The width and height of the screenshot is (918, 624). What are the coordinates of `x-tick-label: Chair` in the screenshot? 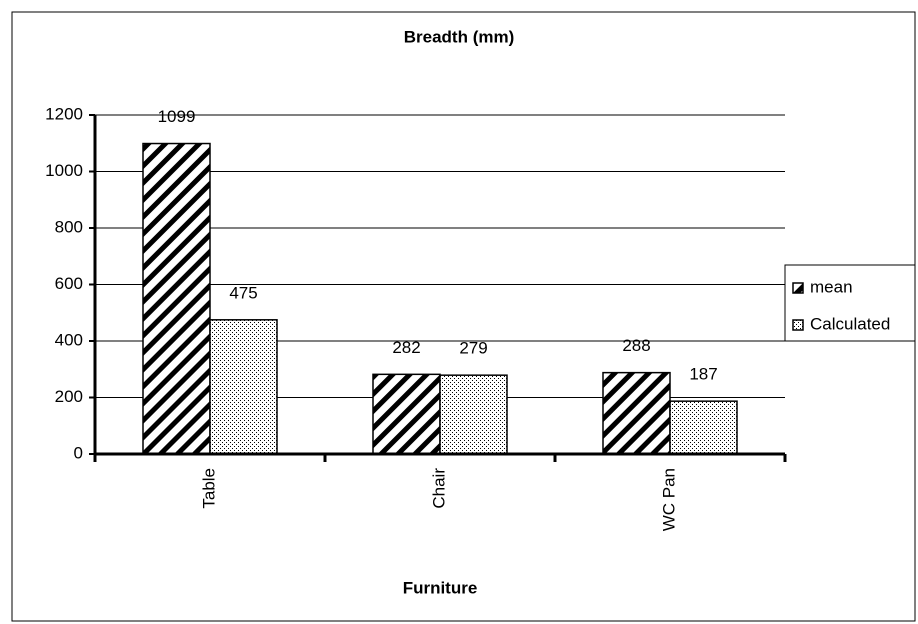 It's located at (438, 488).